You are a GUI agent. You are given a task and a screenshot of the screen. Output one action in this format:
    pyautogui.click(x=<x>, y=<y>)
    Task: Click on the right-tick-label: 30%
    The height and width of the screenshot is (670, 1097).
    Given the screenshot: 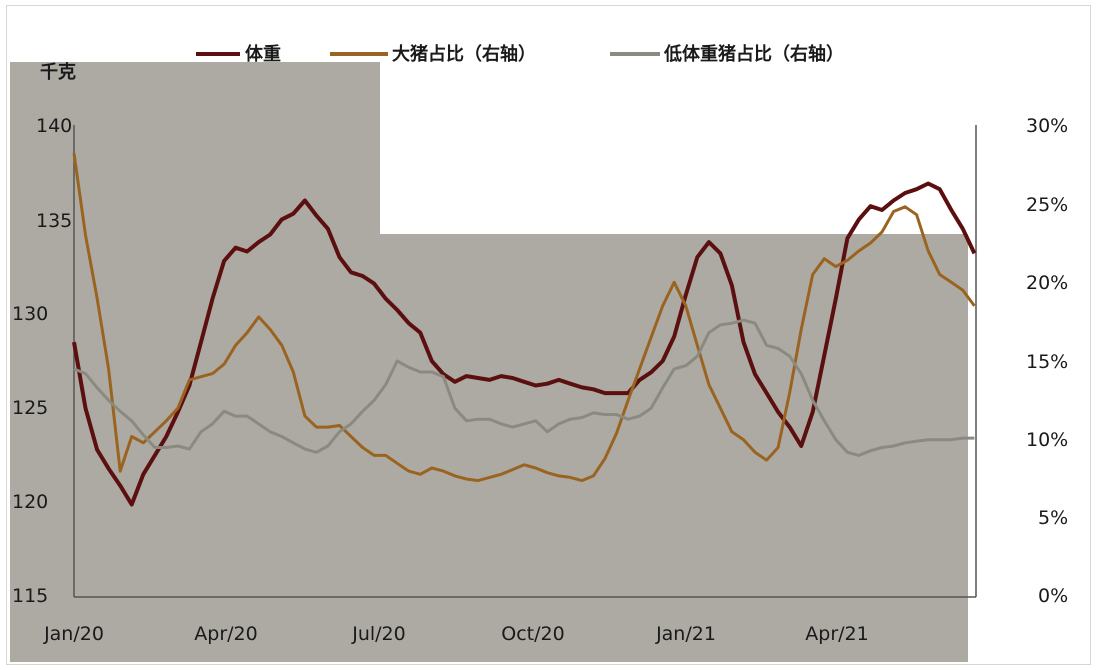 What is the action you would take?
    pyautogui.click(x=1047, y=126)
    